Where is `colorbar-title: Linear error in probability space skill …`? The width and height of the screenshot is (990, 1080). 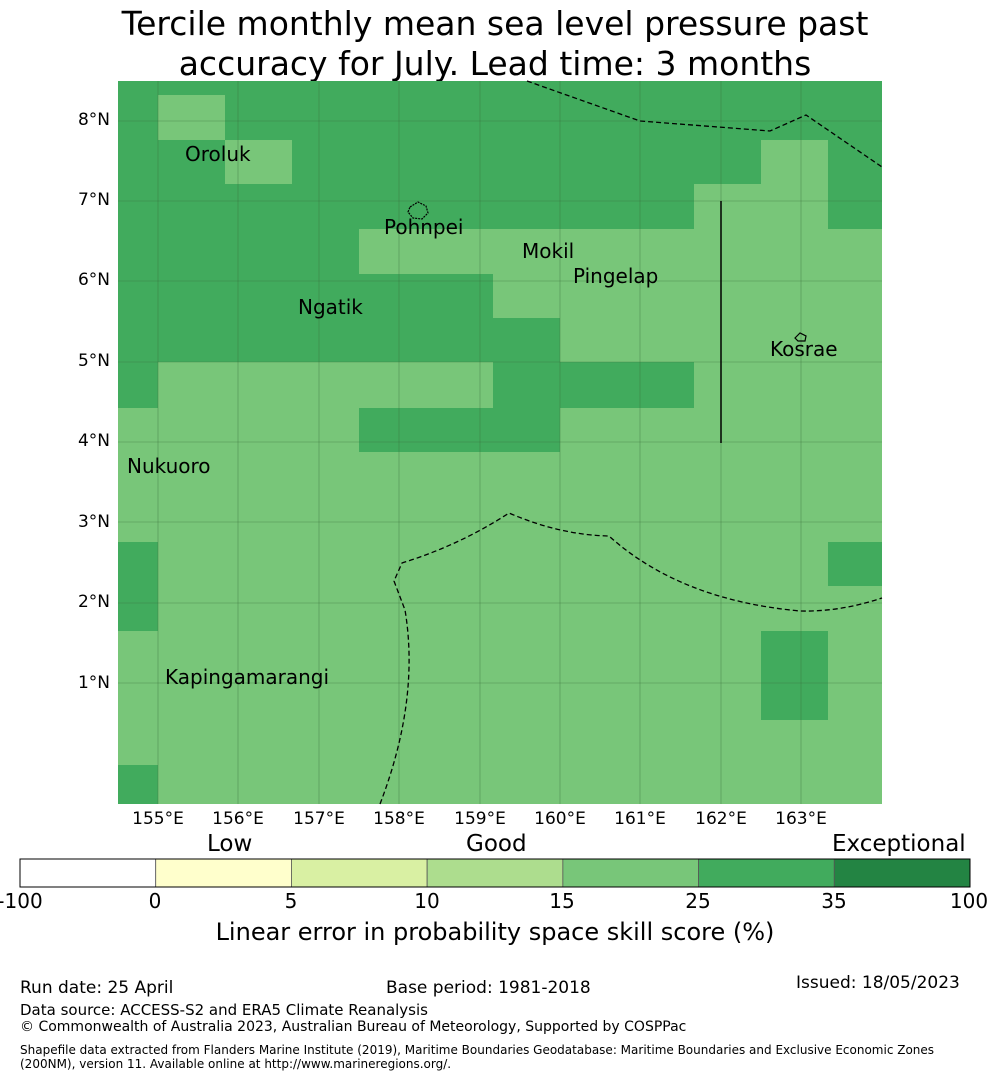
colorbar-title: Linear error in probability space skill … is located at coordinates (495, 932).